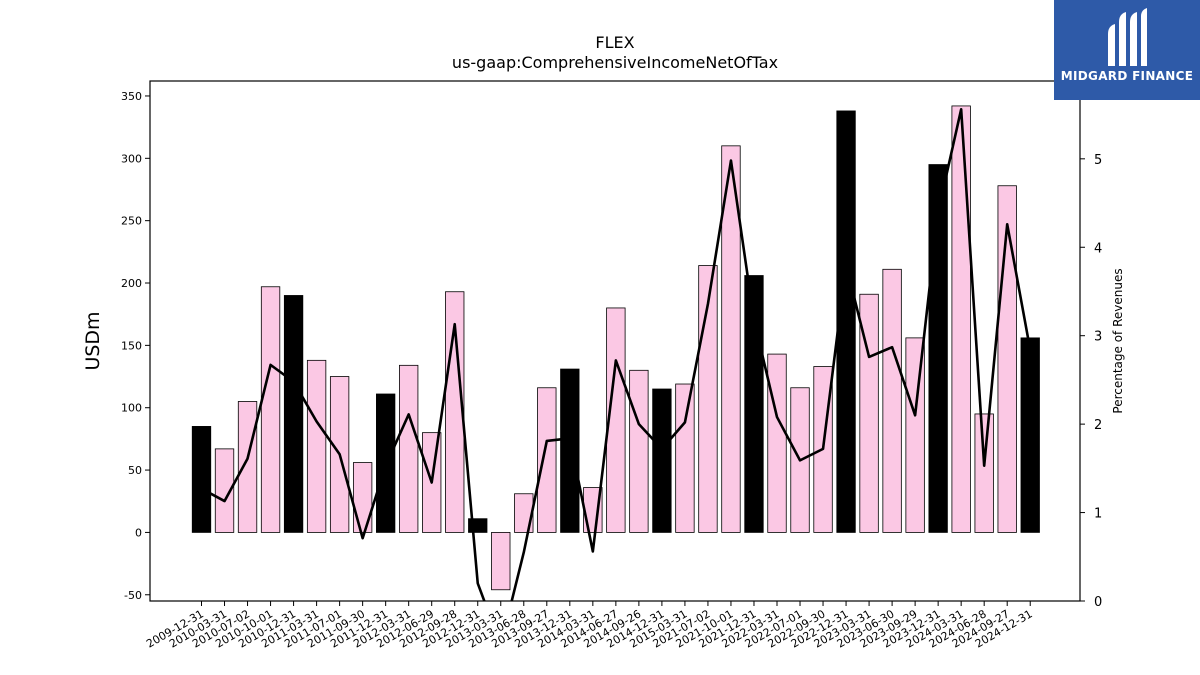 The width and height of the screenshot is (1200, 675). Describe the element at coordinates (1118, 340) in the screenshot. I see `y2-axis-label: Percentage of Revenues` at that location.